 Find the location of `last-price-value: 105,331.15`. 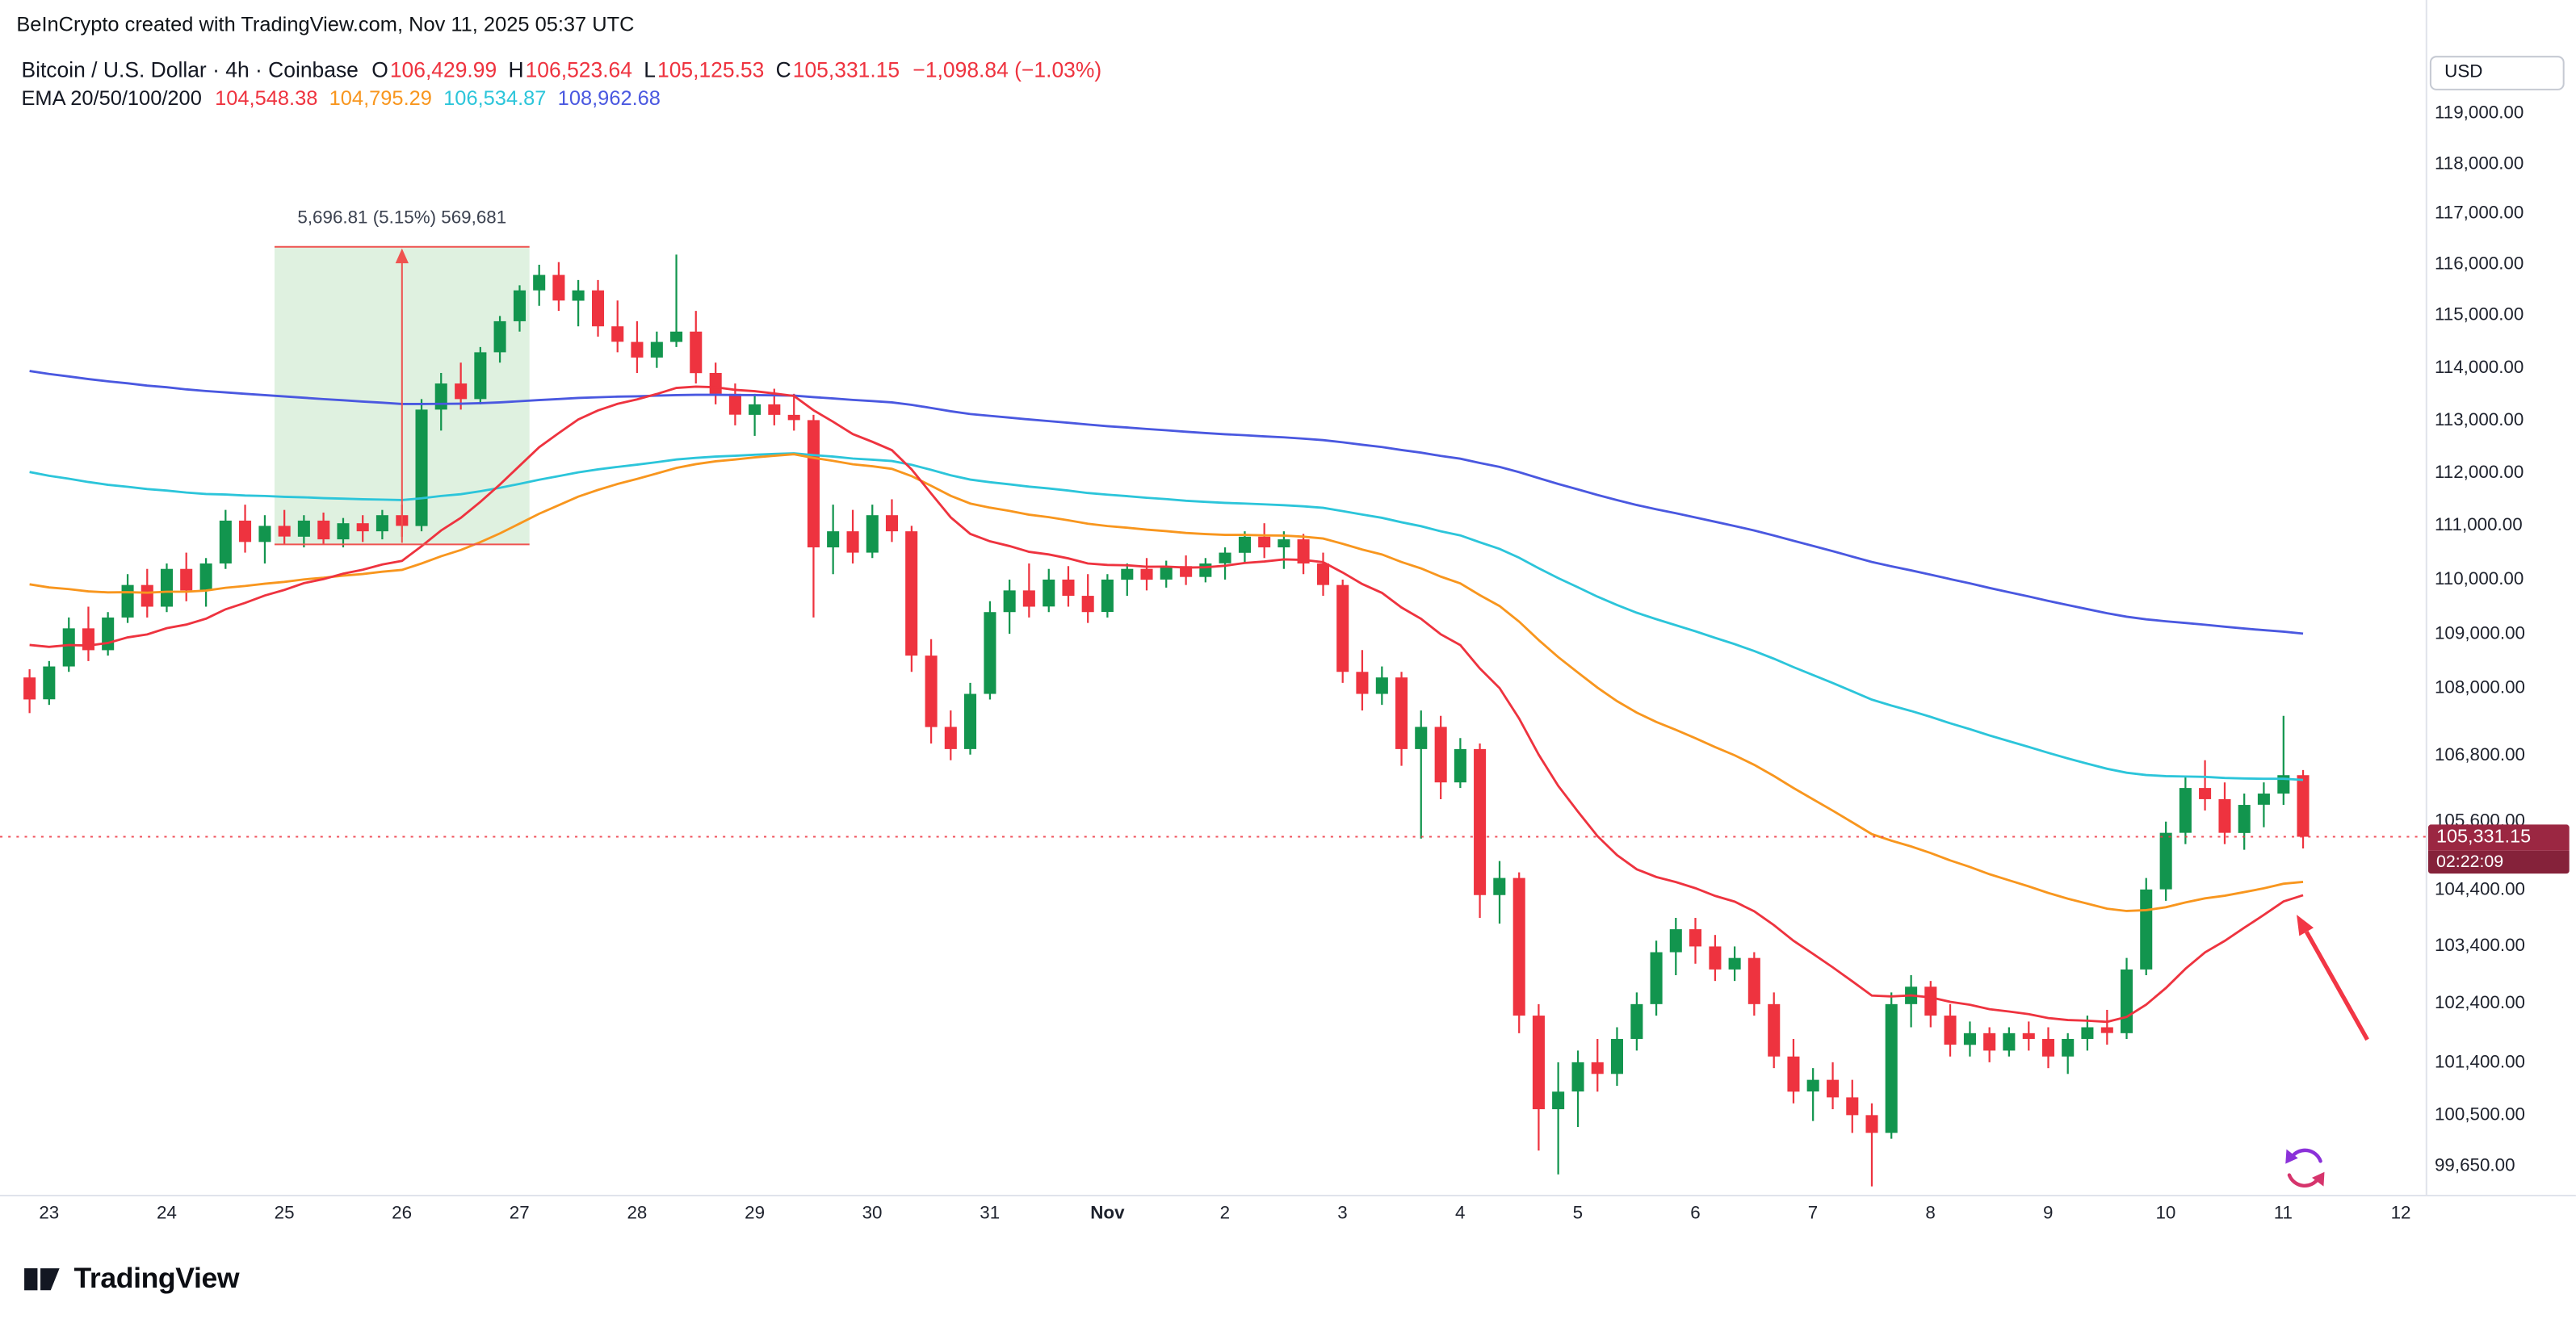

last-price-value: 105,331.15 is located at coordinates (2498, 836).